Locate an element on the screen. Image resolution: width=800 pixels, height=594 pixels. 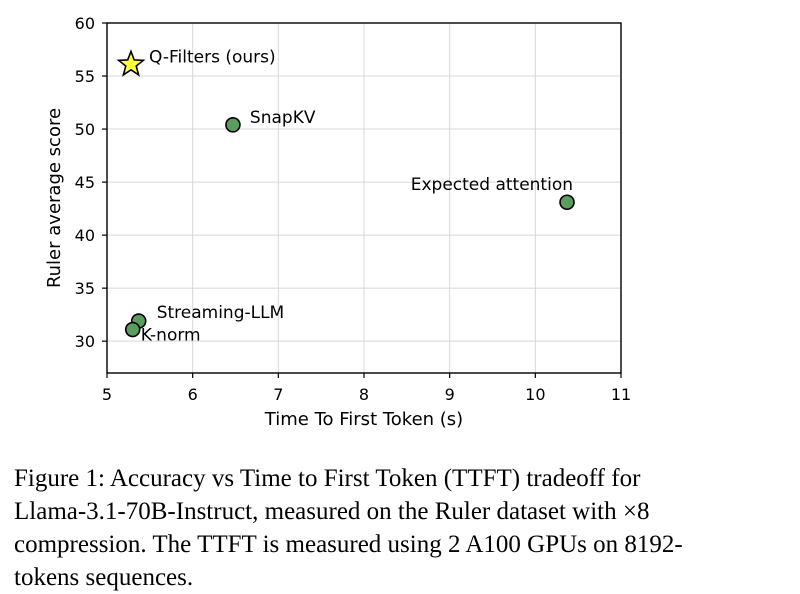
y-tick-label: 40 is located at coordinates (85, 235).